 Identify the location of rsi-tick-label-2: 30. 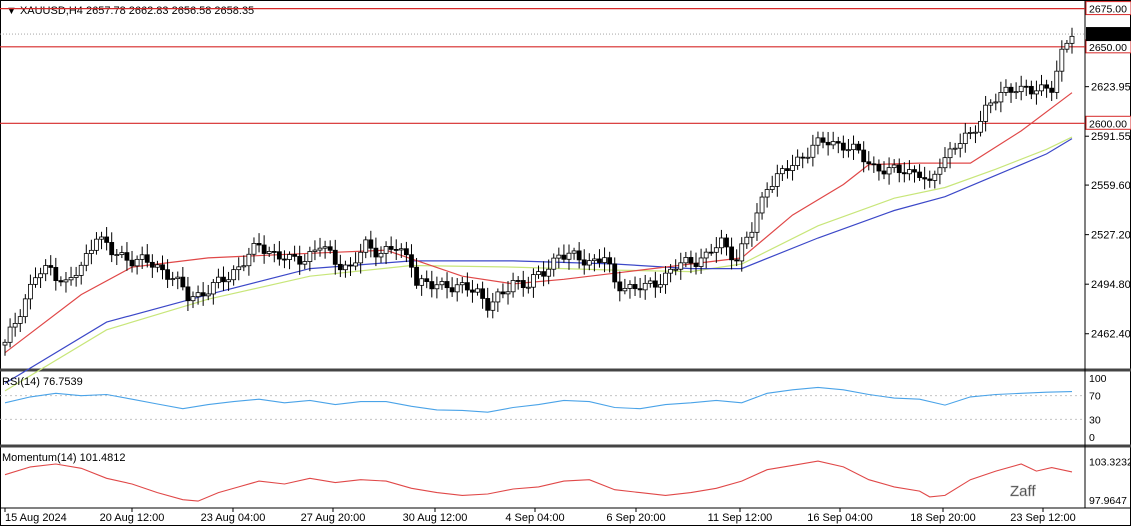
(1095, 420).